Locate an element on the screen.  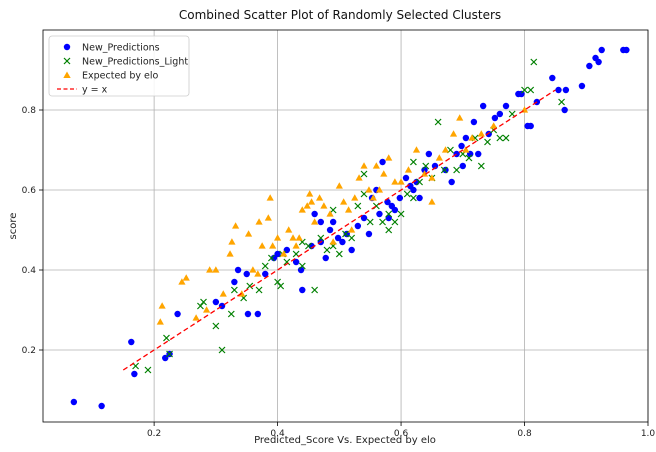
x-tick-label: 1.0 is located at coordinates (648, 434).